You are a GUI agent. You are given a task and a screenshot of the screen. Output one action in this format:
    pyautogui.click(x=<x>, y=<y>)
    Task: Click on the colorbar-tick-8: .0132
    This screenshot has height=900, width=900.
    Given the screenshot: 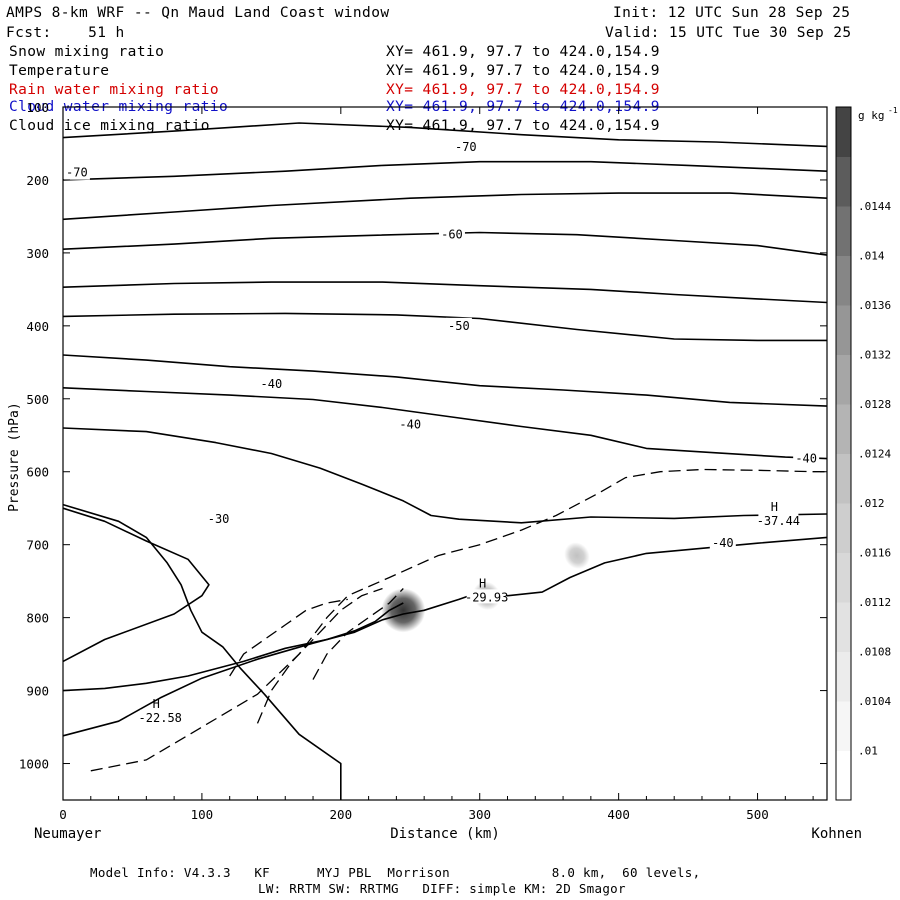 What is the action you would take?
    pyautogui.click(x=874, y=355)
    